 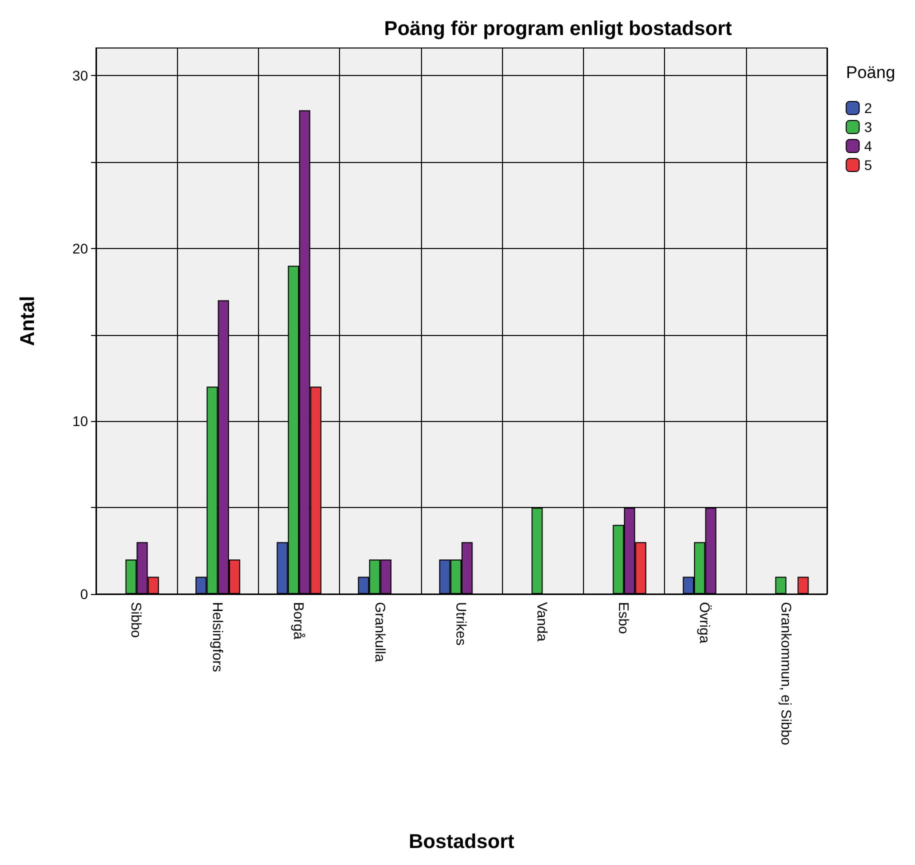 I want to click on legend-title: Poäng, so click(x=871, y=72).